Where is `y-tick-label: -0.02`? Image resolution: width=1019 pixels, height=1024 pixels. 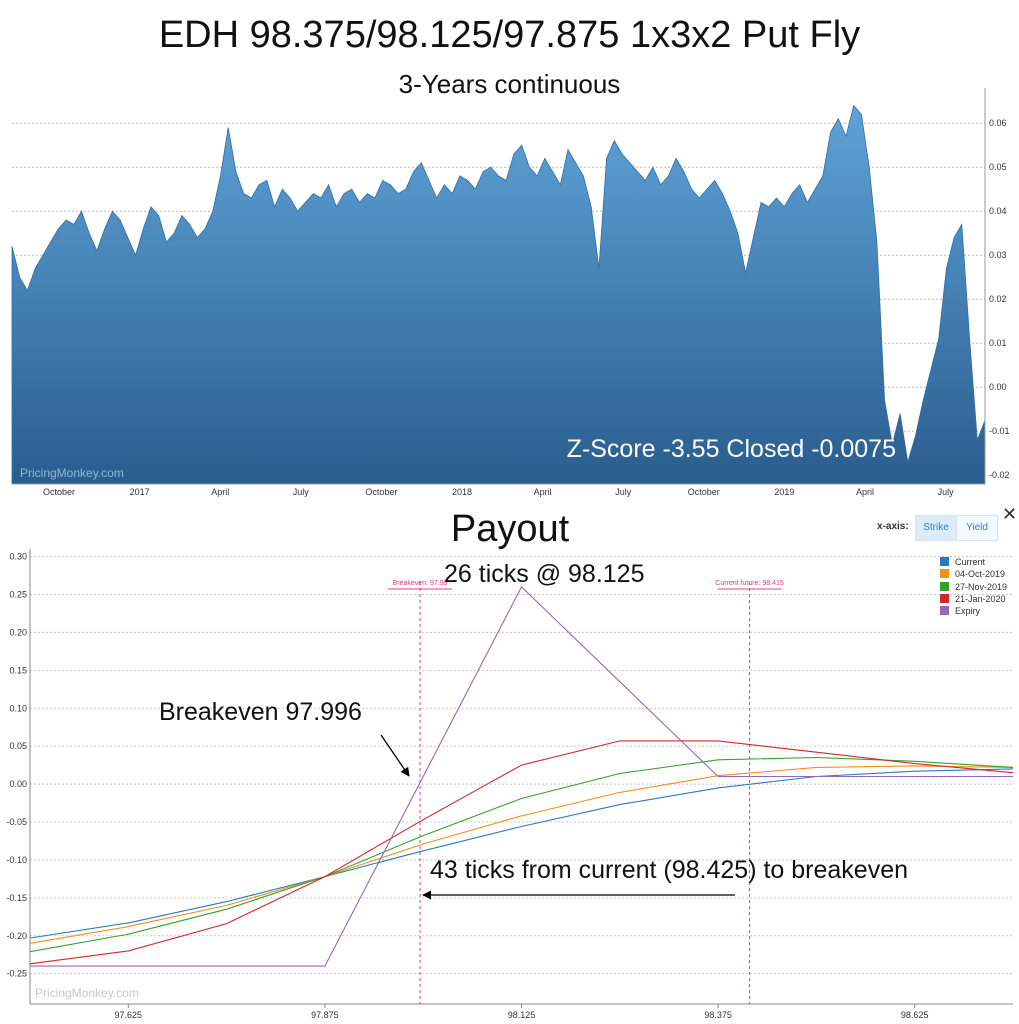
y-tick-label: -0.02 is located at coordinates (999, 475).